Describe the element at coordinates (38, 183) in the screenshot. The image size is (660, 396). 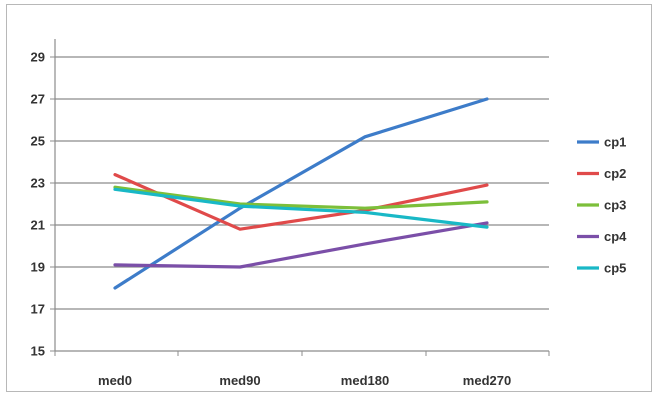
I see `y-tick-label: 23` at that location.